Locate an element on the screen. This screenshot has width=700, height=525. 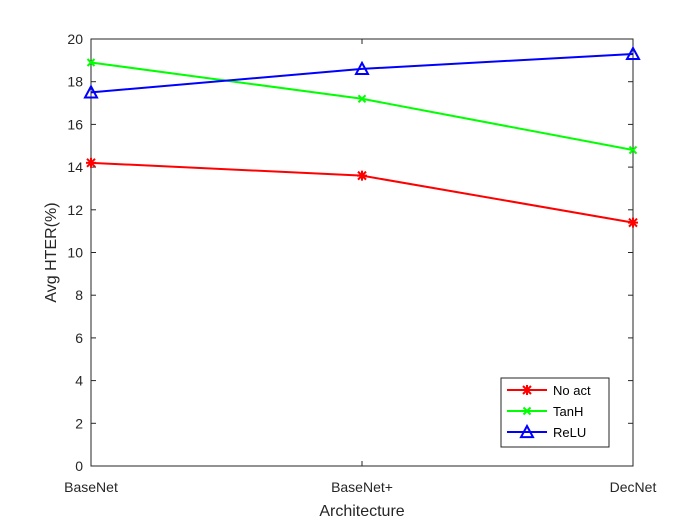
y-tick-label: 18 is located at coordinates (75, 82).